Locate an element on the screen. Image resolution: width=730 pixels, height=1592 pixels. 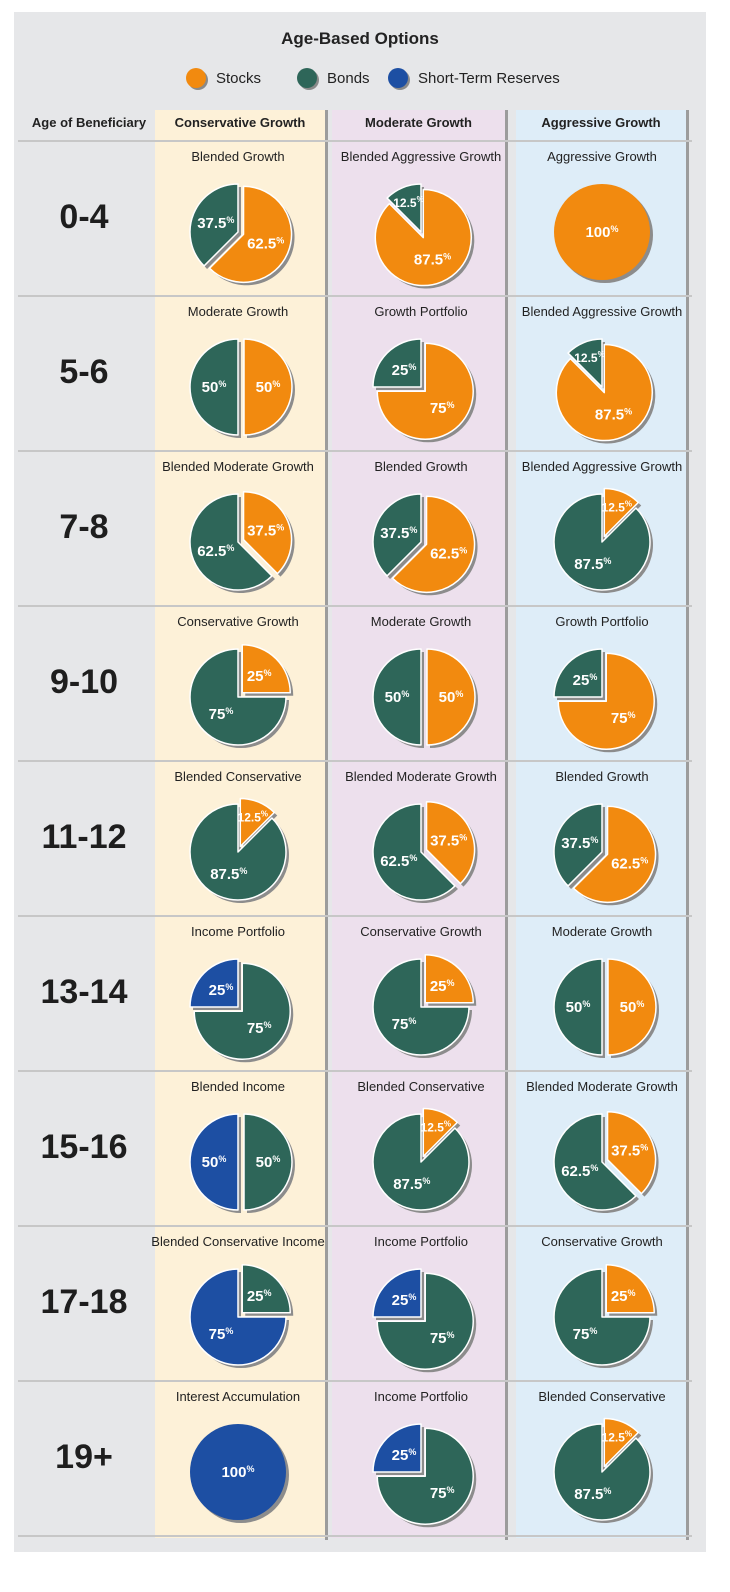
aggressive-column-shadow is located at coordinates (687, 825).